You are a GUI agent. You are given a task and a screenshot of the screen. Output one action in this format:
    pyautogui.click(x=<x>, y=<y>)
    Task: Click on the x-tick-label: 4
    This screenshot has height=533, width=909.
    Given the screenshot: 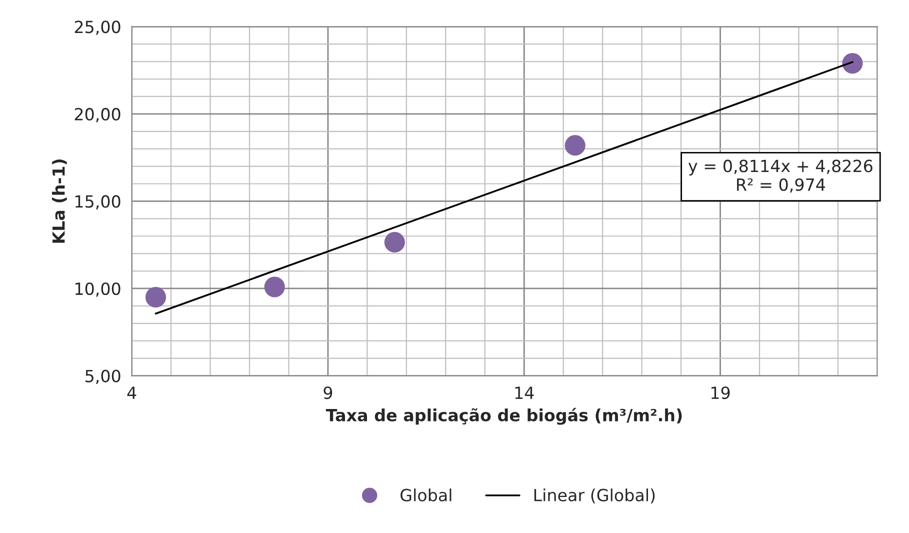 What is the action you would take?
    pyautogui.click(x=131, y=392)
    